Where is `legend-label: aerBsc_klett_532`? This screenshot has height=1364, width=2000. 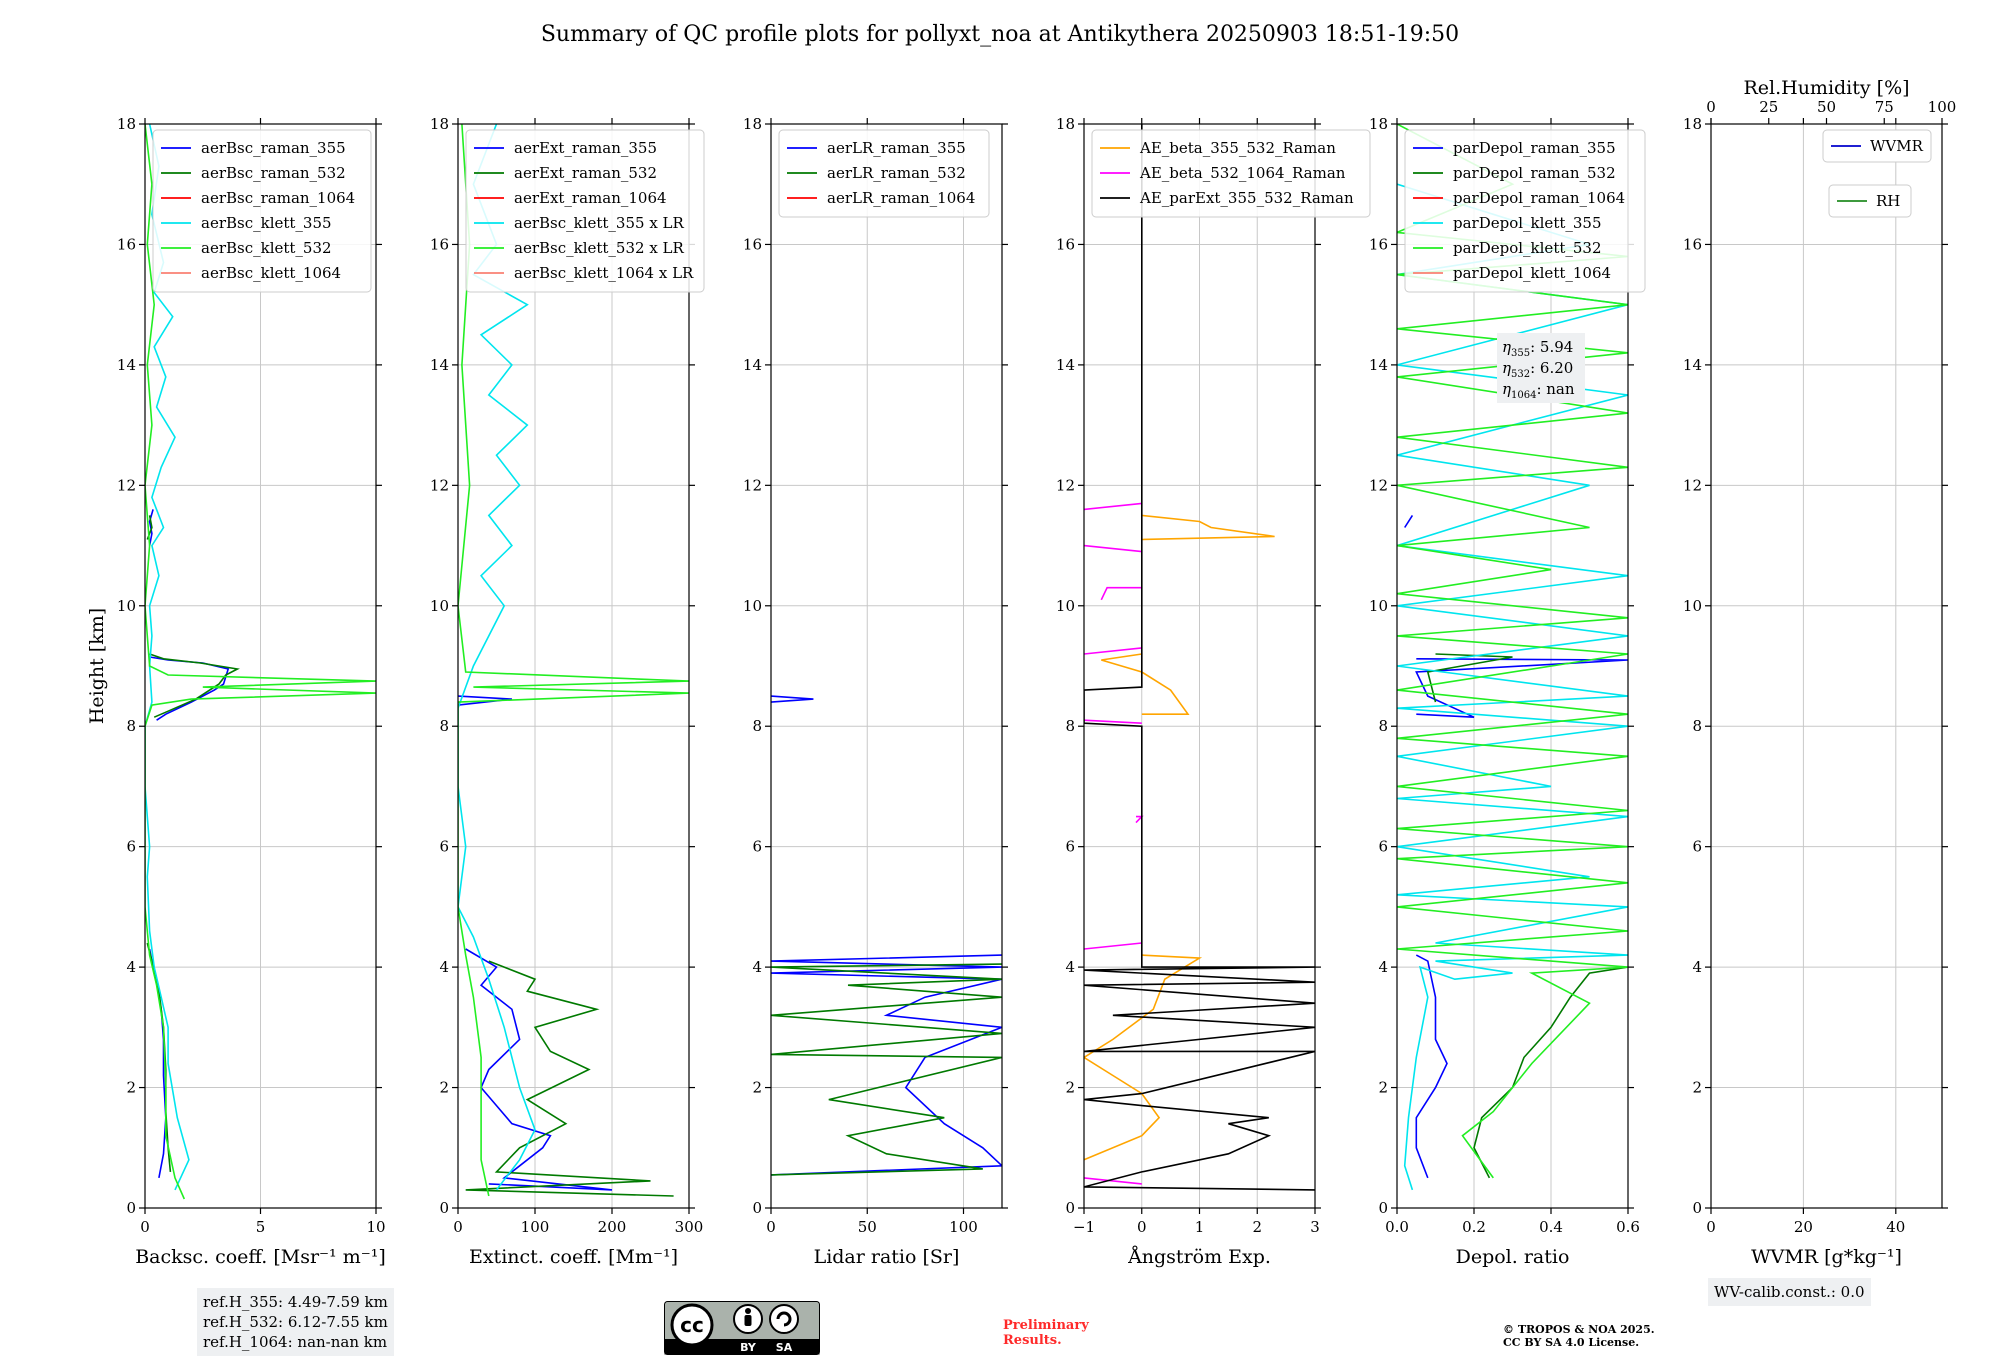 legend-label: aerBsc_klett_532 is located at coordinates (266, 248).